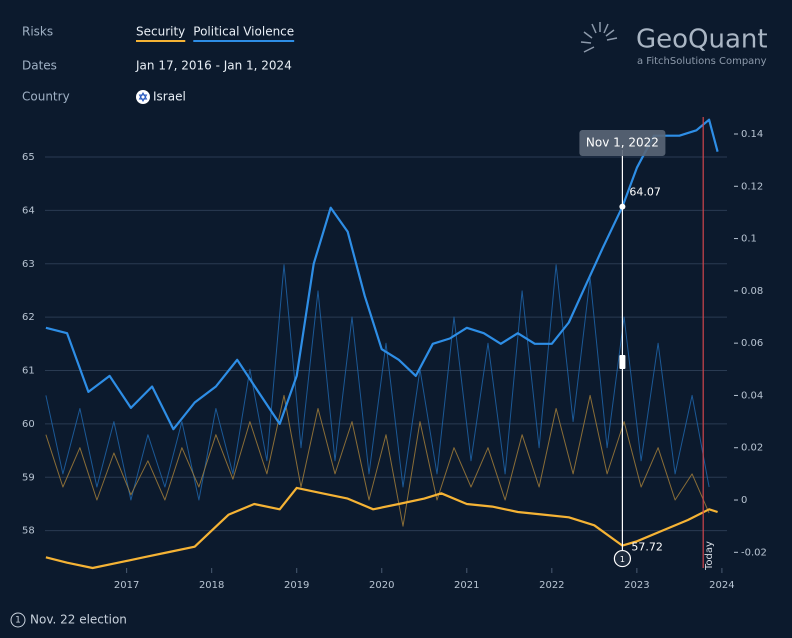 The width and height of the screenshot is (792, 638). Describe the element at coordinates (721, 585) in the screenshot. I see `x-tick-label: 2024` at that location.